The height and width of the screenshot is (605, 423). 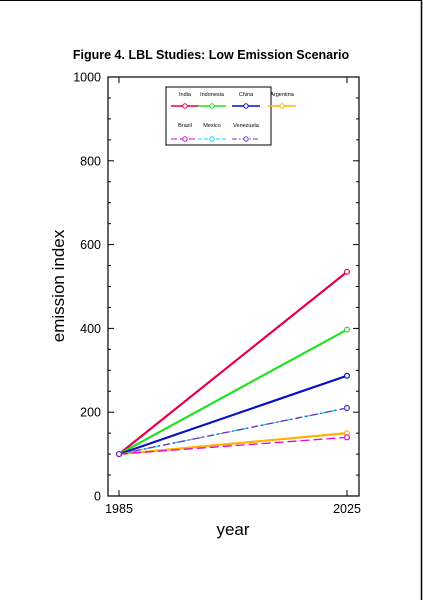 I want to click on series-line-argentina, so click(x=233, y=444).